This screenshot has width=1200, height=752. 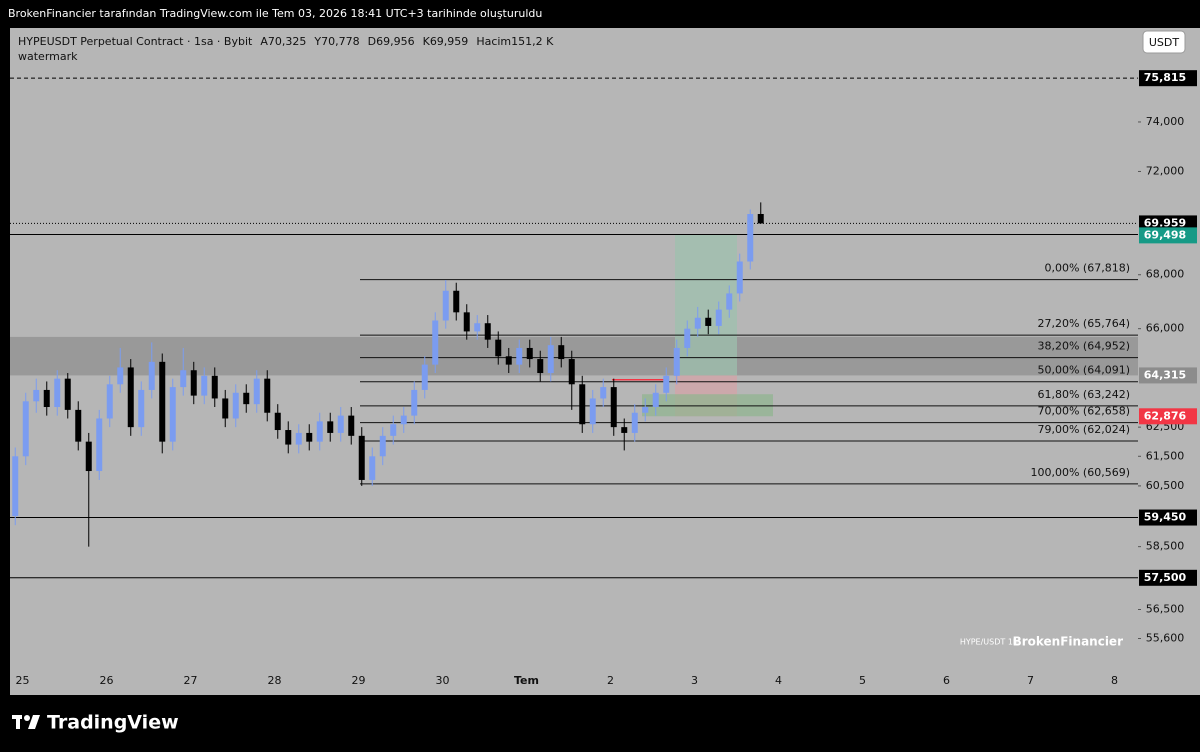 I want to click on price-label: 75,815, so click(x=1165, y=77).